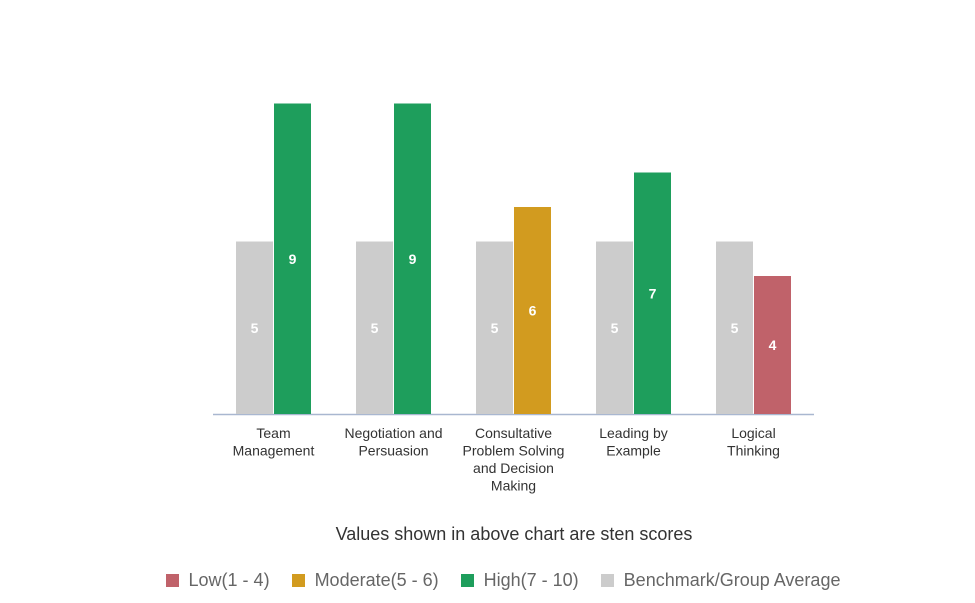  I want to click on category-label-line: Leading by, so click(633, 433).